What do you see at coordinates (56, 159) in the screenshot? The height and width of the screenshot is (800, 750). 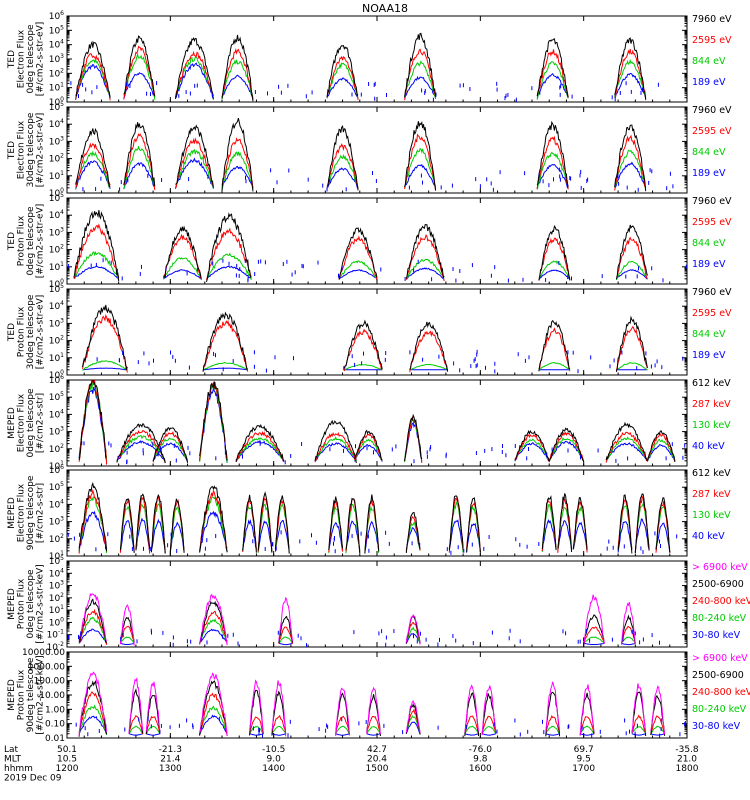 I see `y-tick-label: 10²` at bounding box center [56, 159].